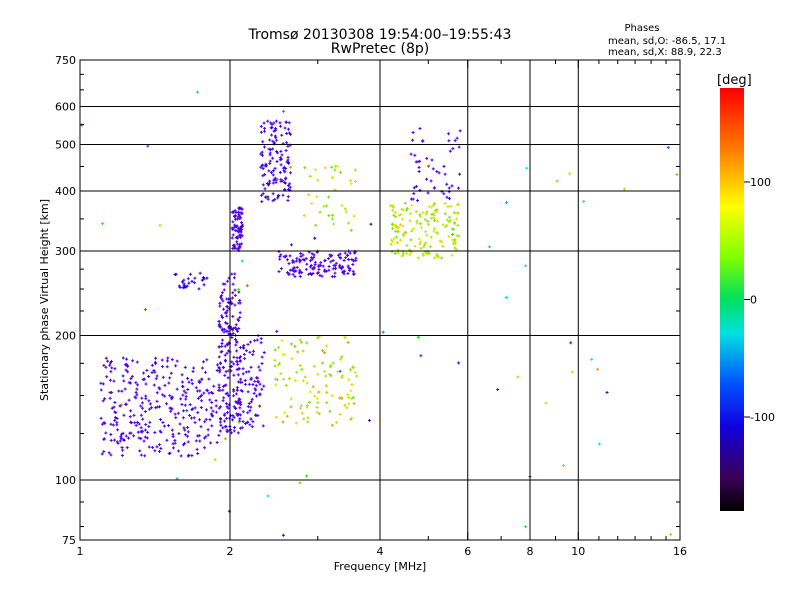 Image resolution: width=800 pixels, height=600 pixels. Describe the element at coordinates (65, 107) in the screenshot. I see `y-tick-label: 600` at that location.